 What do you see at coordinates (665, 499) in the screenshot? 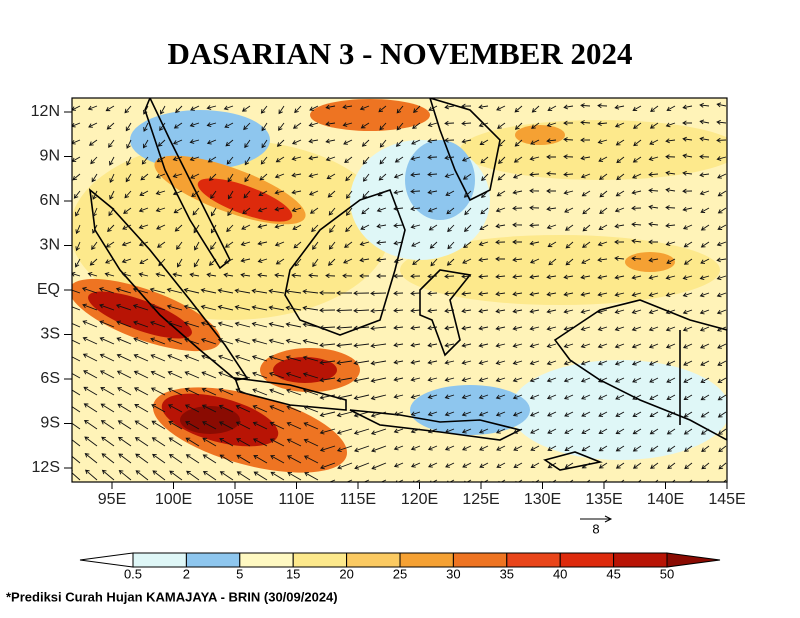
I see `lon-label: 140E` at bounding box center [665, 499].